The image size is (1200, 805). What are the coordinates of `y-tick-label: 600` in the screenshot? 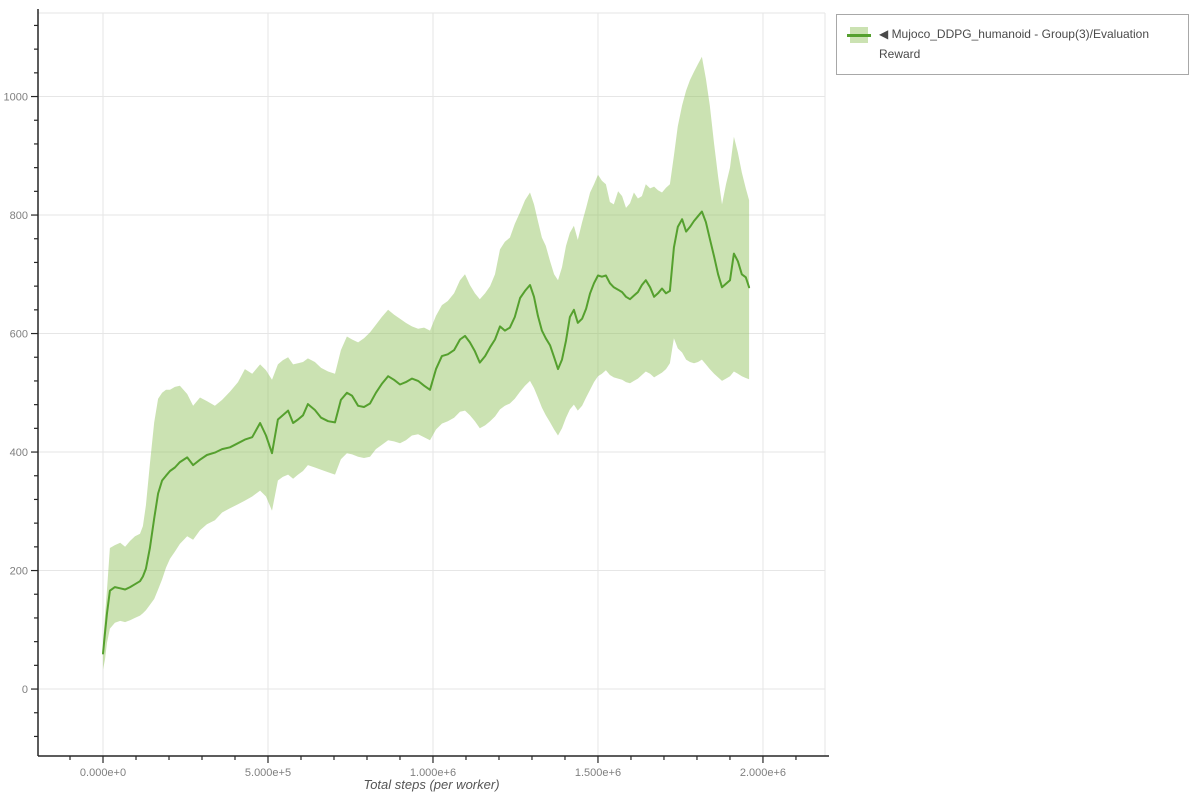 It's located at (19, 335).